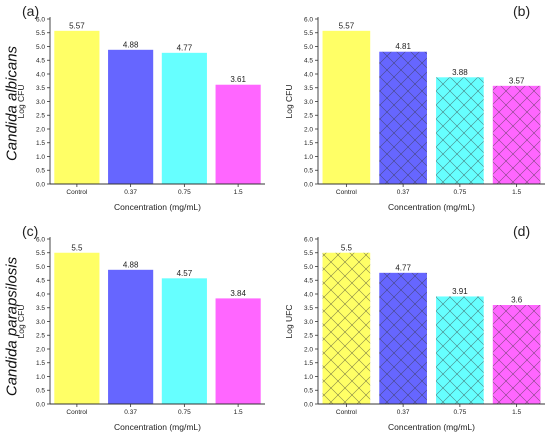 This screenshot has width=550, height=440. What do you see at coordinates (30, 231) in the screenshot?
I see `panel-label: (c)` at bounding box center [30, 231].